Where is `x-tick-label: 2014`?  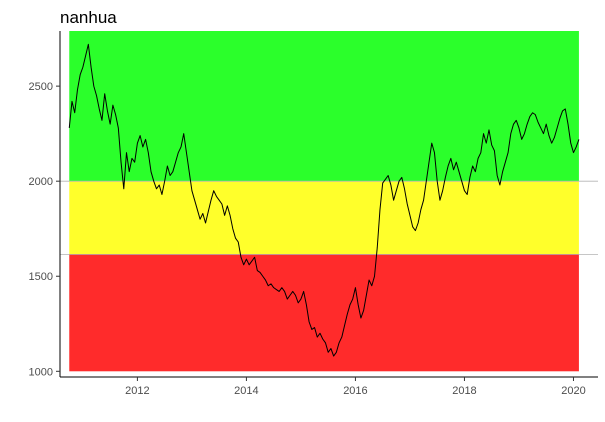 x-tick-label: 2014 is located at coordinates (246, 391).